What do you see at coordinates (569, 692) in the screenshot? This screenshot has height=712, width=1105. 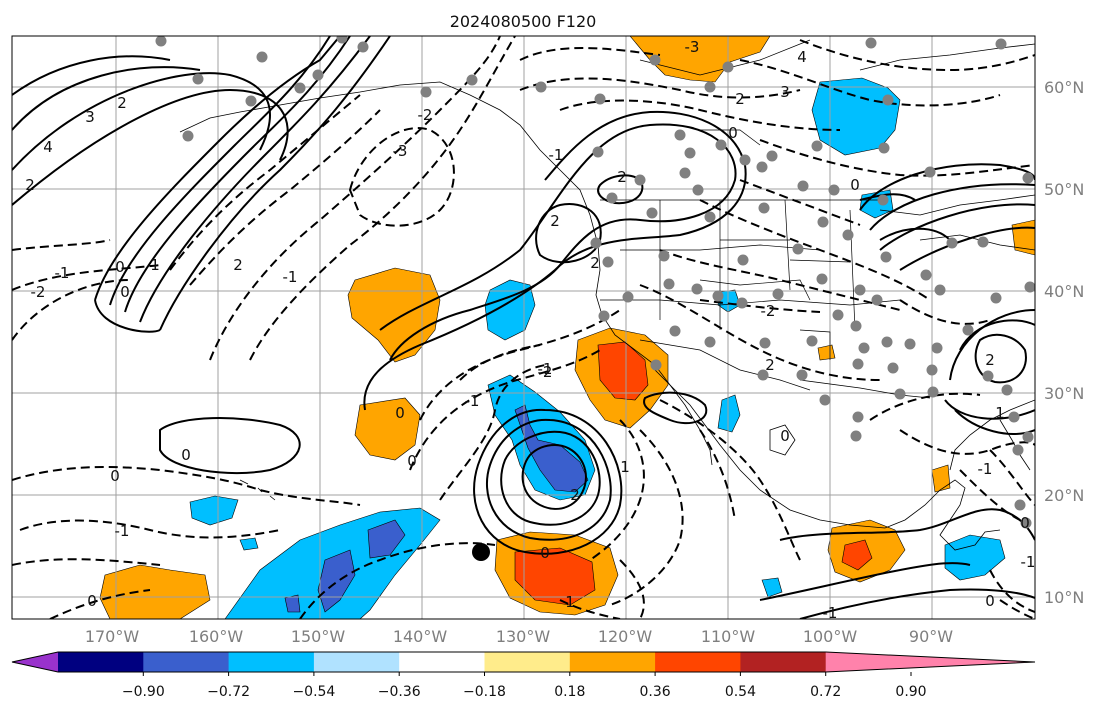 I see `colorbar-tick-label: 0.18` at bounding box center [569, 692].